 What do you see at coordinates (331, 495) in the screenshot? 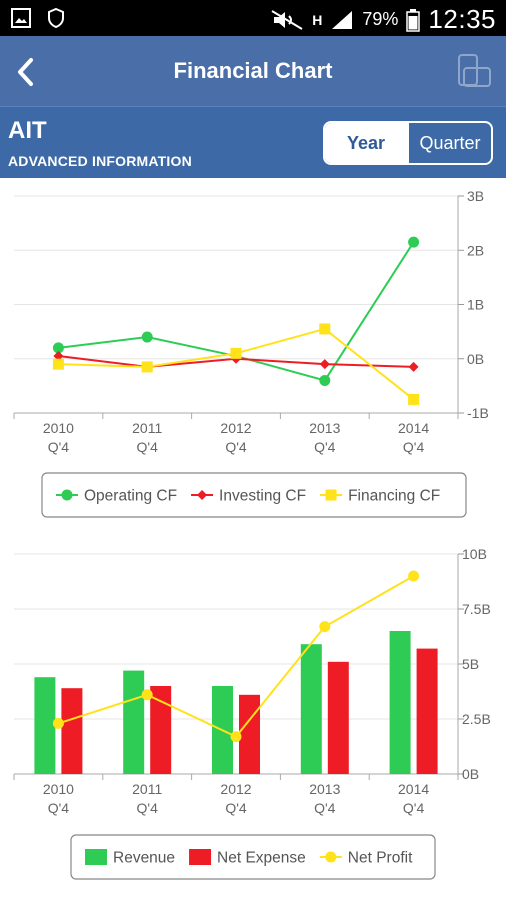
I see `legend-marker-financing-cf` at bounding box center [331, 495].